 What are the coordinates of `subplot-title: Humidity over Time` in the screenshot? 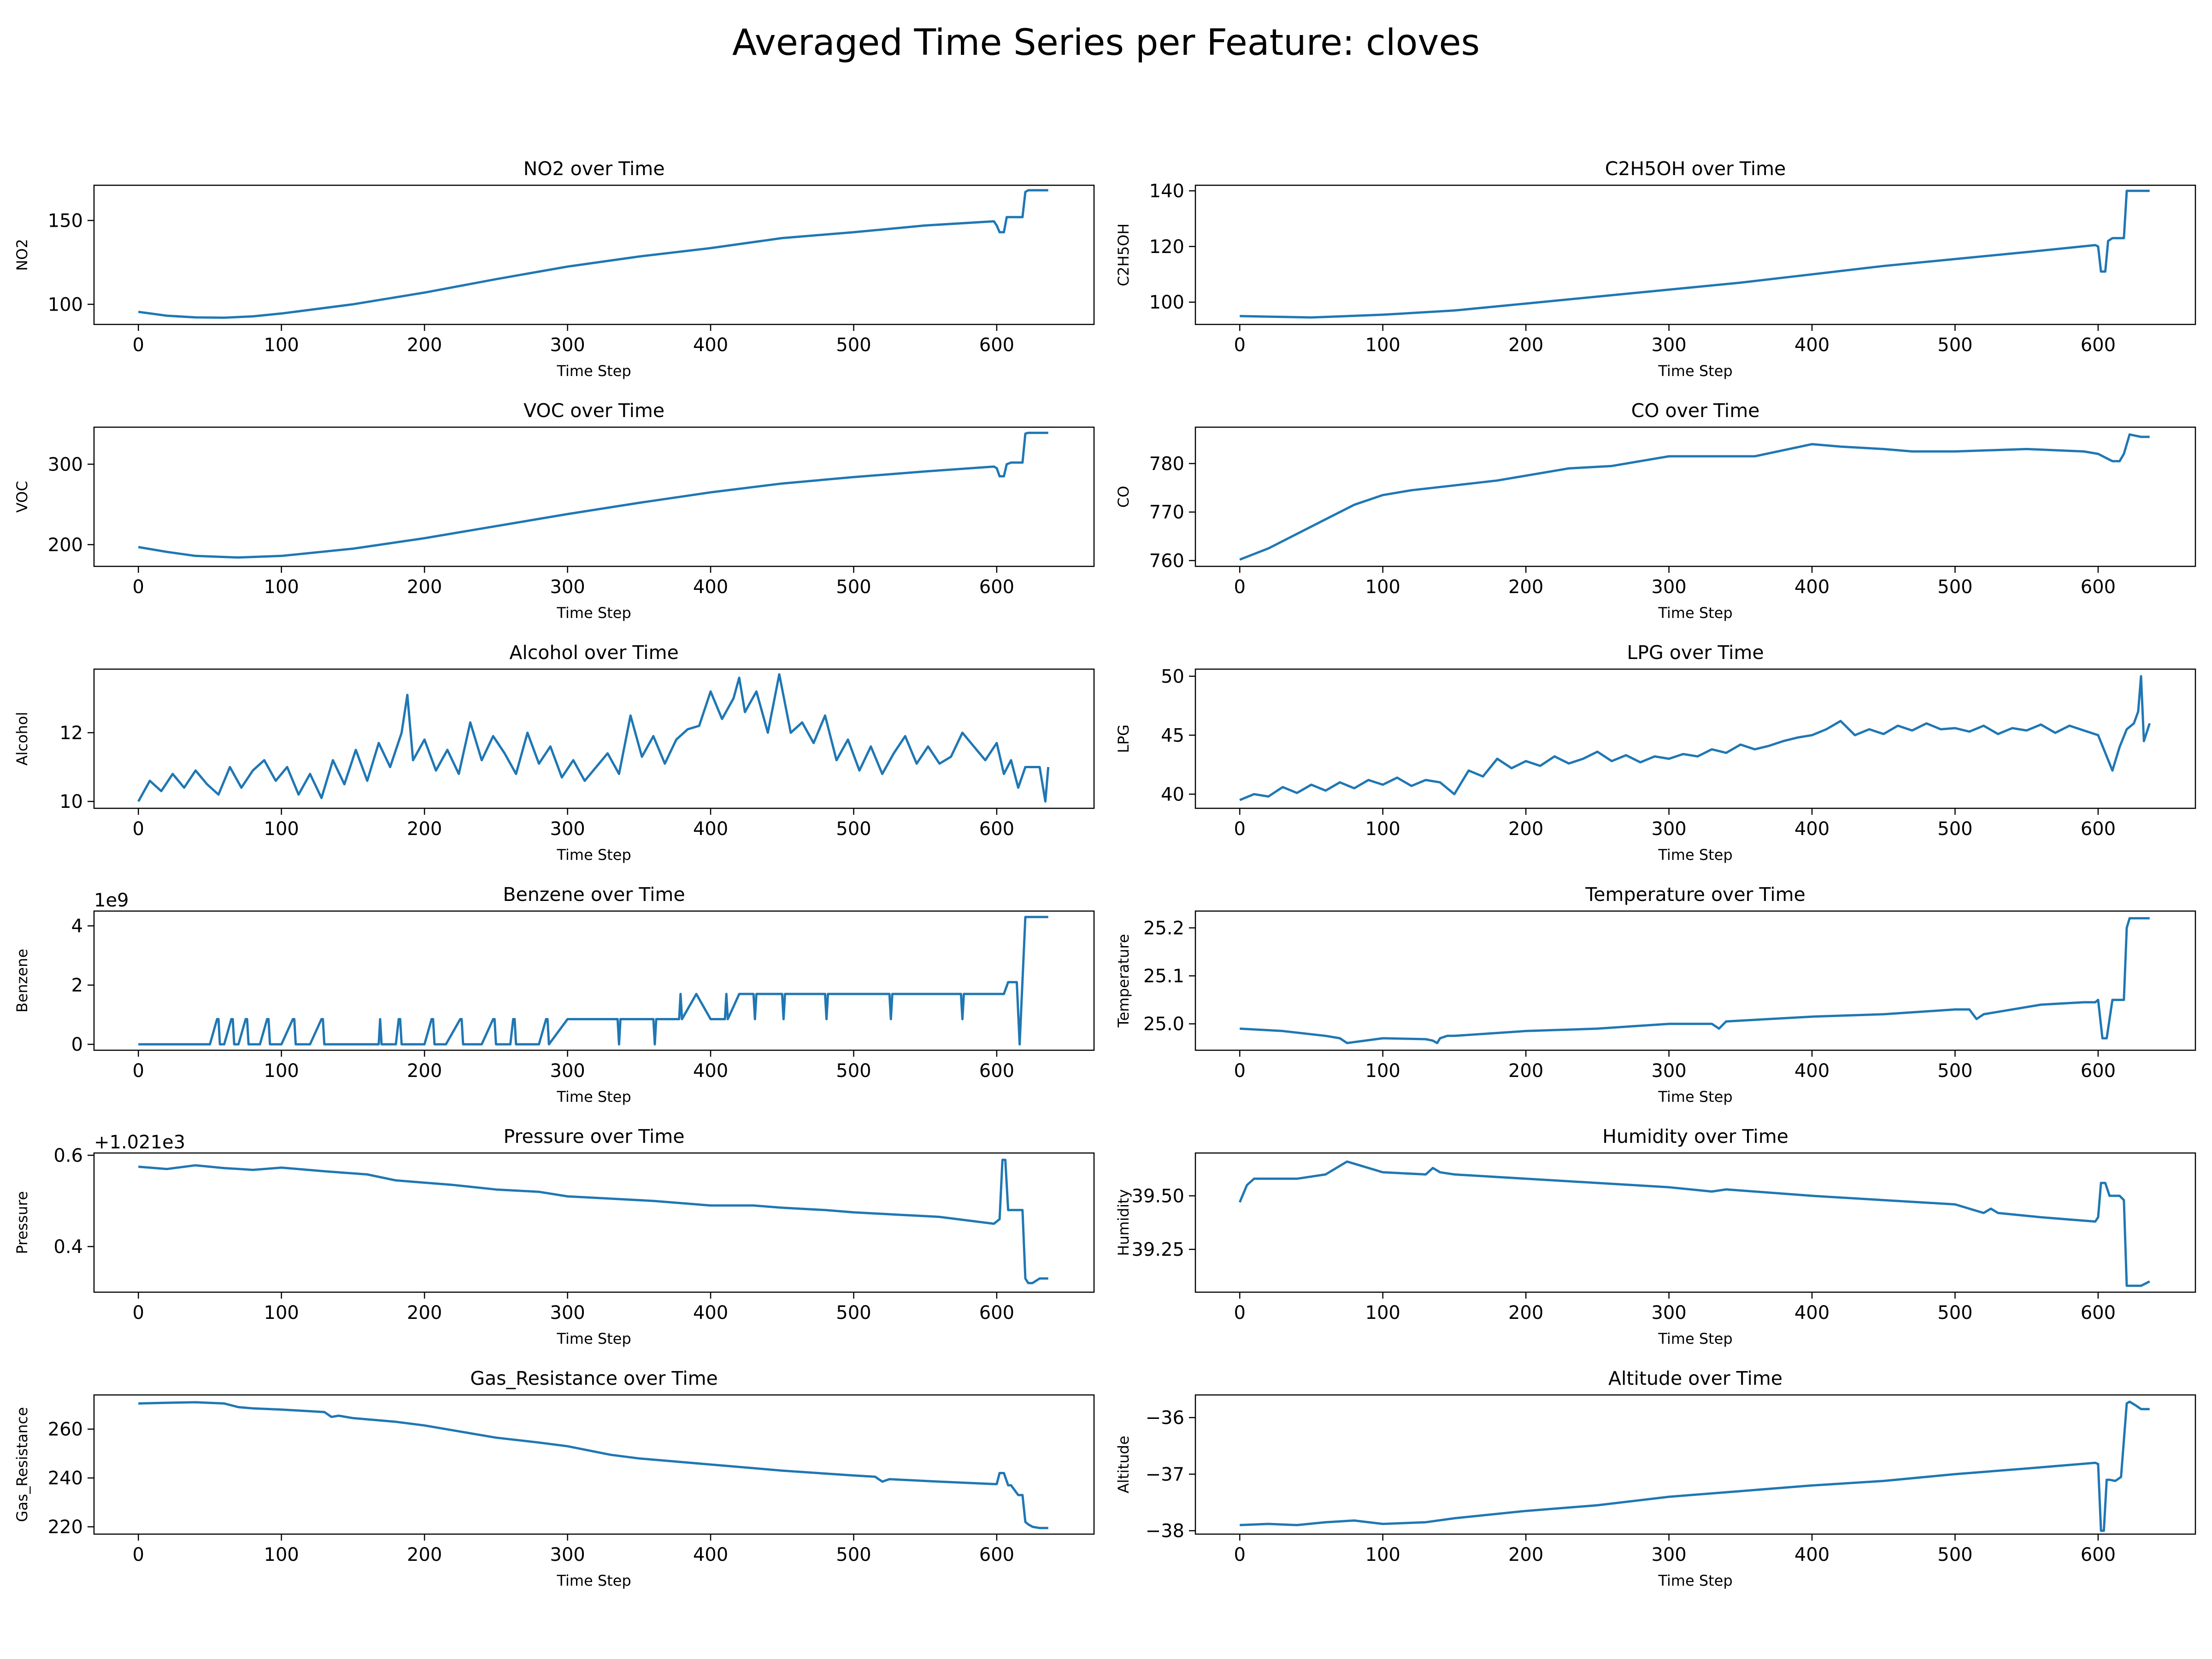 It's located at (1695, 1136).